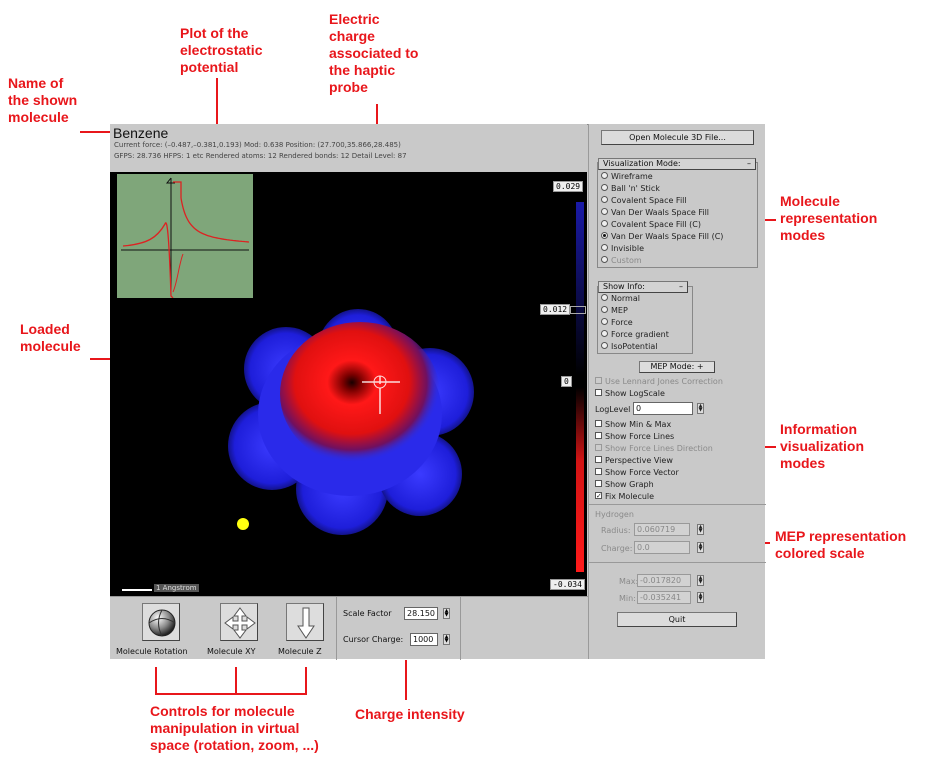  Describe the element at coordinates (446, 639) in the screenshot. I see `cursor-charge-spinner: ▲ ▼` at that location.